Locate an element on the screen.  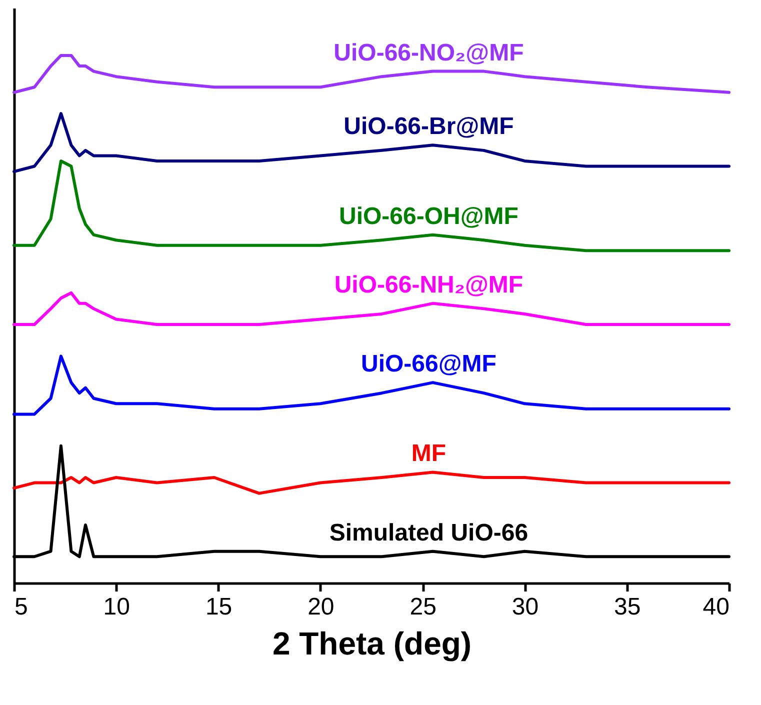
x-tick-label: 30 is located at coordinates (525, 607).